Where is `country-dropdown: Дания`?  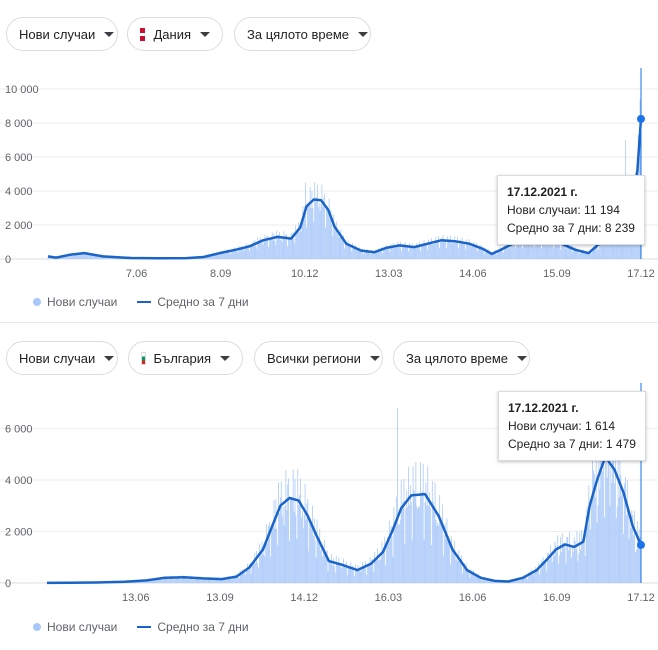
country-dropdown: Дания is located at coordinates (175, 34).